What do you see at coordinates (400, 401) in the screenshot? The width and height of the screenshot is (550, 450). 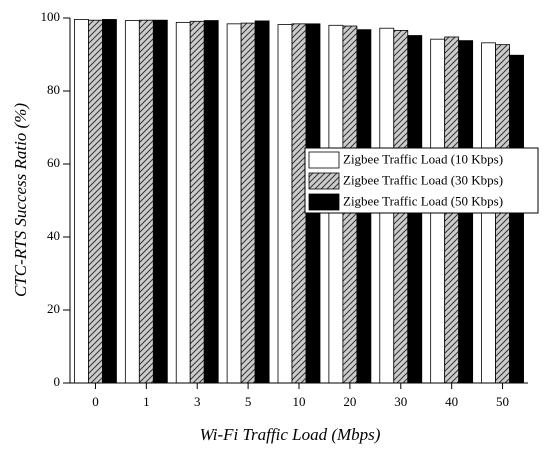 I see `x-tick-label: 30` at bounding box center [400, 401].